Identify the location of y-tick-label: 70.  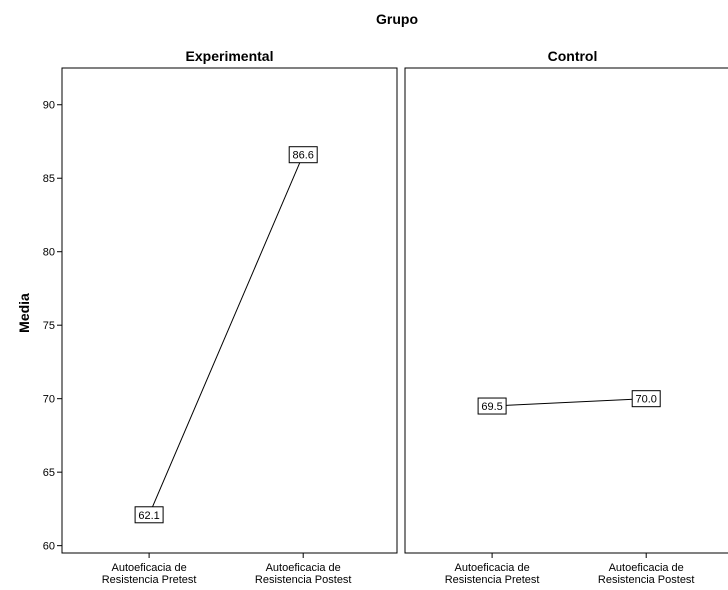
(49, 400).